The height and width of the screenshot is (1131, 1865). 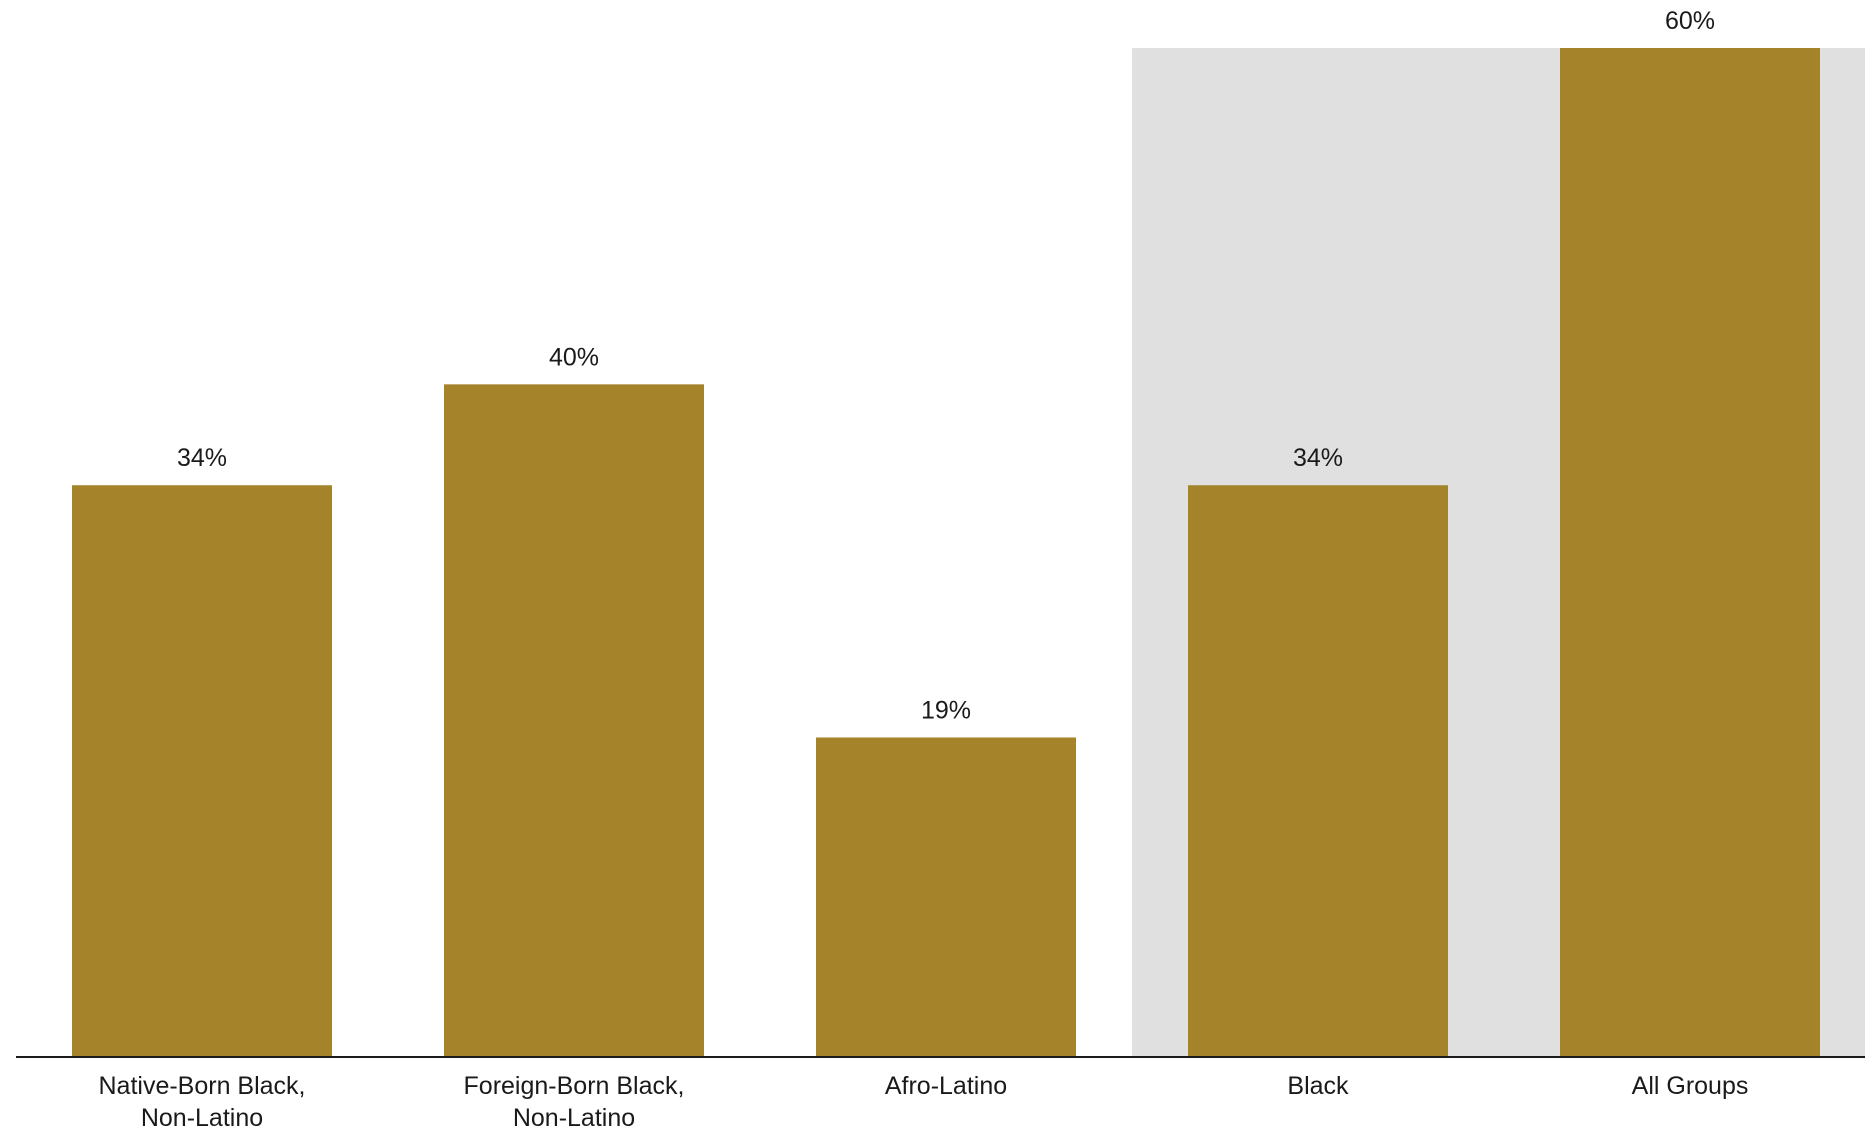 I want to click on value-label-foreign-born-black-non-latino: 40%, so click(x=574, y=357).